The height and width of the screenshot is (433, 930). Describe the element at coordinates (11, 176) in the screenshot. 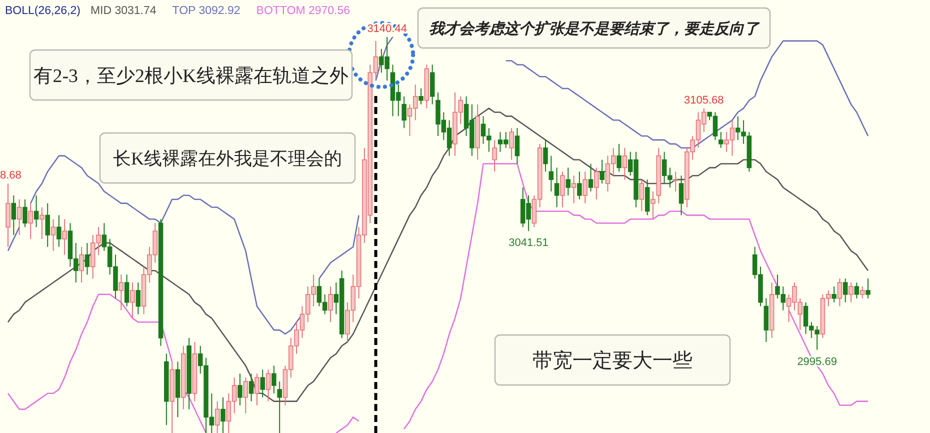

I see `annotation: 8.68` at that location.